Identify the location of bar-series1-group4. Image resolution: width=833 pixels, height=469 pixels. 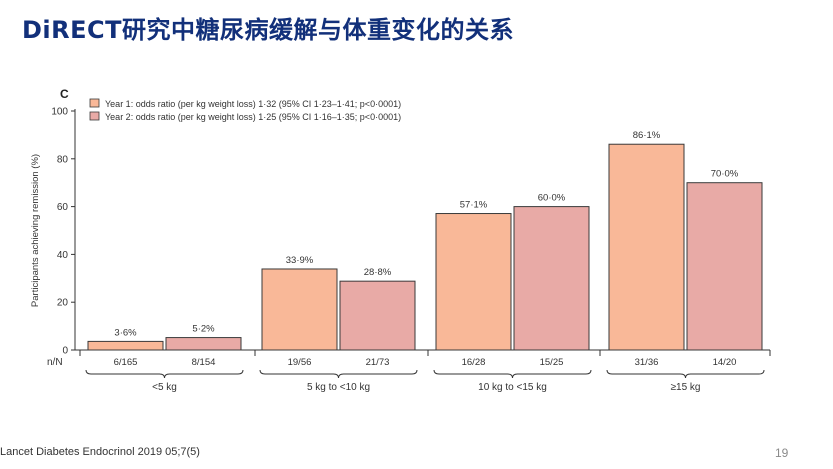
(646, 247).